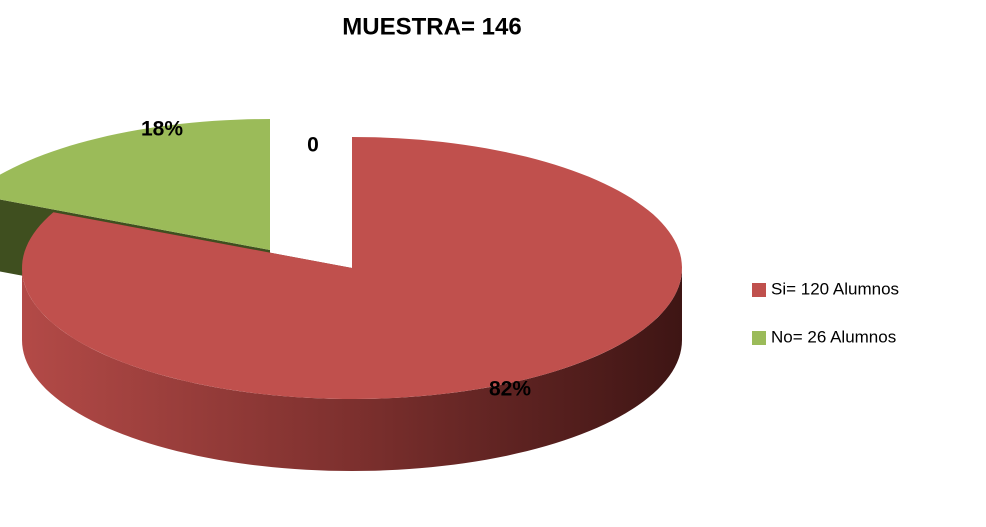  What do you see at coordinates (313, 145) in the screenshot?
I see `annotation: 0` at bounding box center [313, 145].